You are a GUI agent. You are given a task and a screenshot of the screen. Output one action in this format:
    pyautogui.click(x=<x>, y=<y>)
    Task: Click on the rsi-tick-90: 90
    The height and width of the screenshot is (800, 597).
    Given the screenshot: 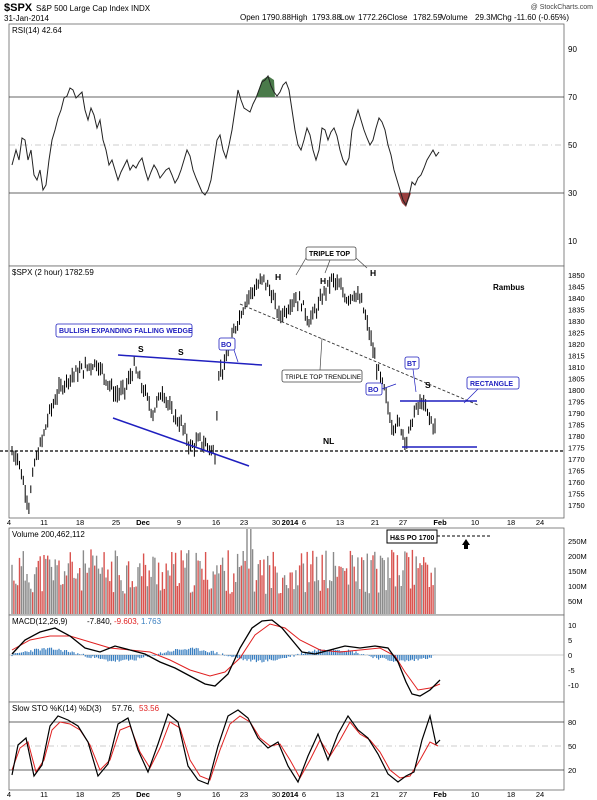 What is the action you would take?
    pyautogui.click(x=572, y=49)
    